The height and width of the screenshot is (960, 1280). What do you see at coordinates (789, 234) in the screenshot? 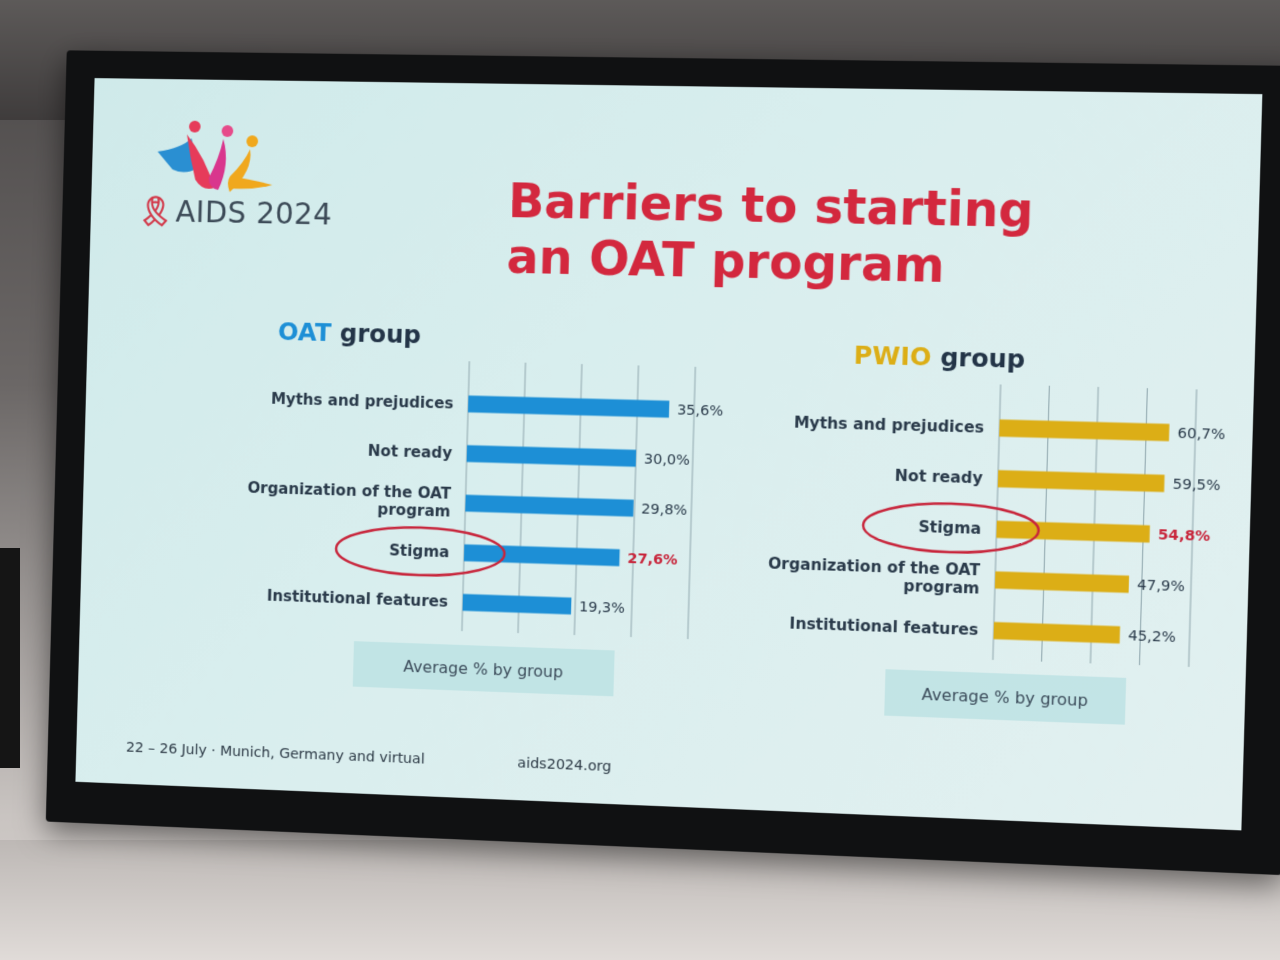
I see `slide-title: Barriers to starting an OAT program` at bounding box center [789, 234].